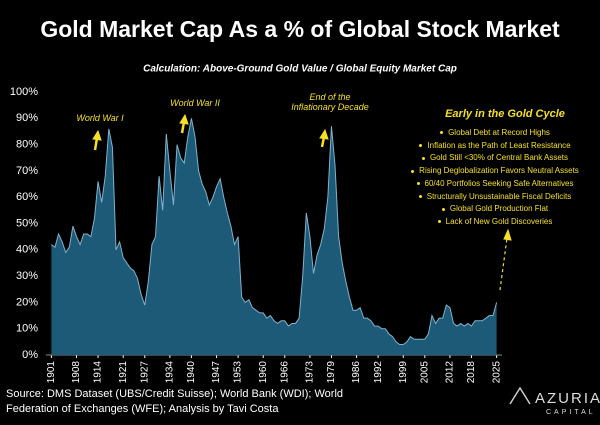 The image size is (600, 425). I want to click on annotation: End of the Inflationary Decade, so click(330, 102).